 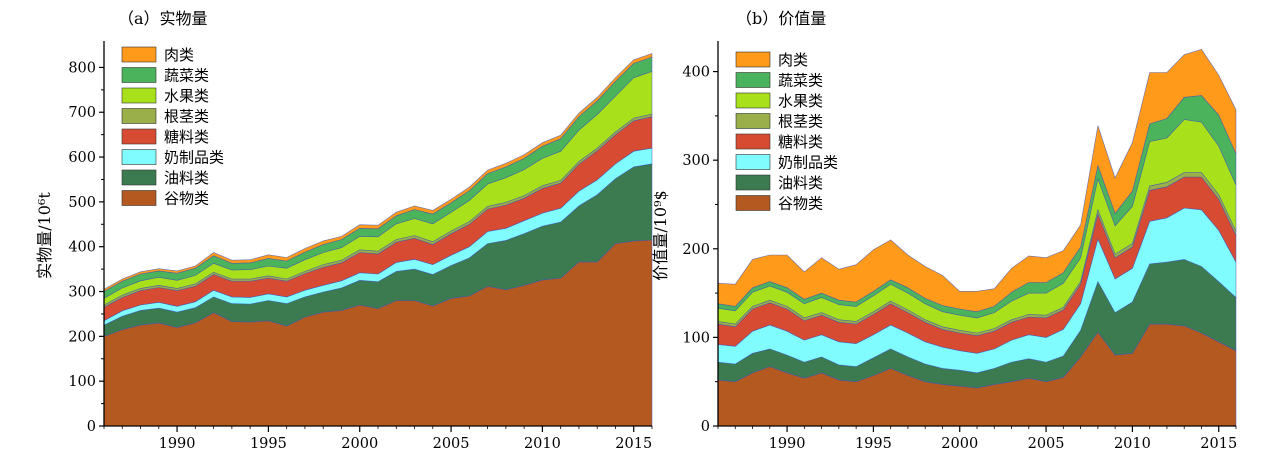 I want to click on y-tick-label: 600, so click(x=82, y=158).